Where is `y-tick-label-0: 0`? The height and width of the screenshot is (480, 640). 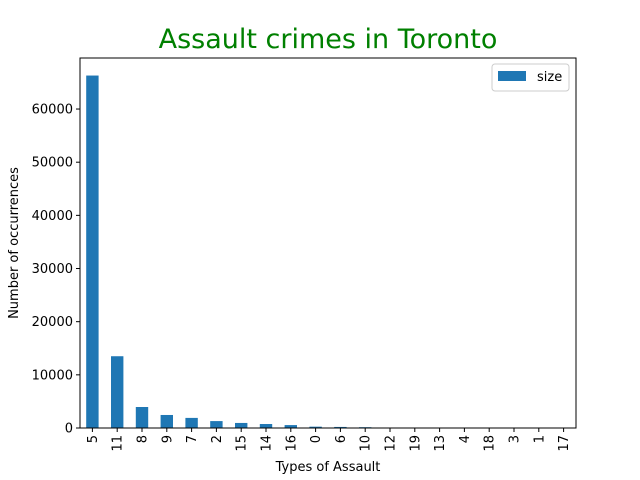
y-tick-label-0: 0 is located at coordinates (69, 429).